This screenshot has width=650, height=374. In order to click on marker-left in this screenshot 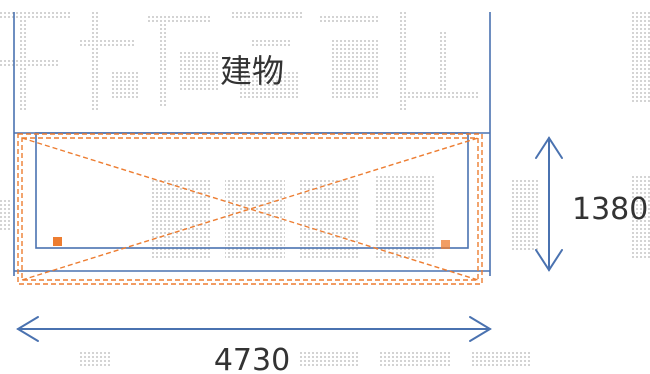, I will do `click(57, 241)`.